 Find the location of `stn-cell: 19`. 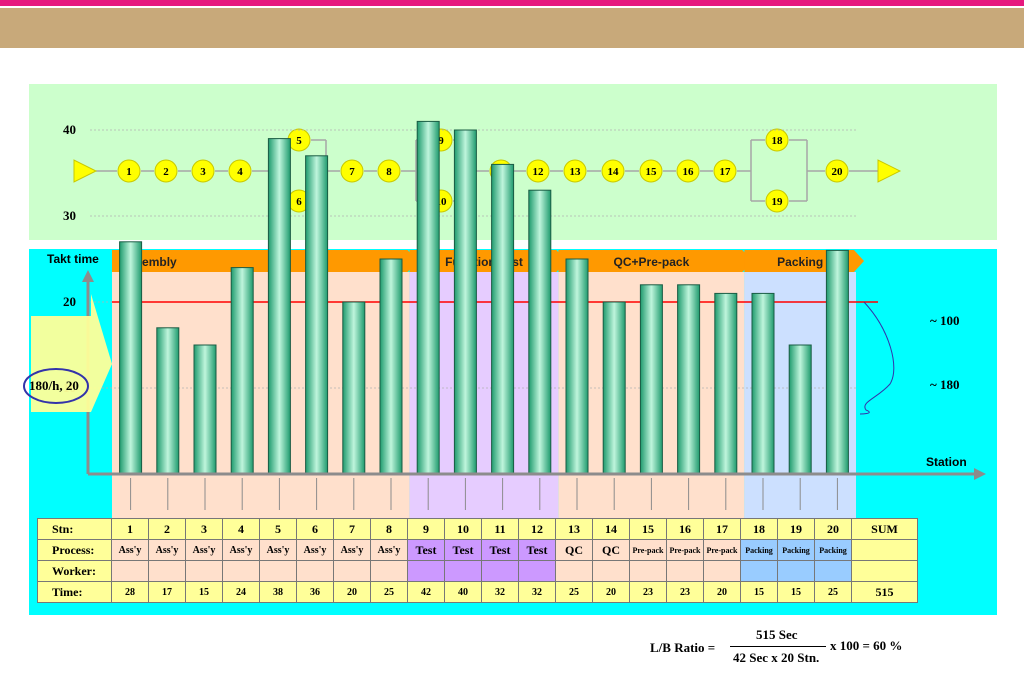

stn-cell: 19 is located at coordinates (796, 529).